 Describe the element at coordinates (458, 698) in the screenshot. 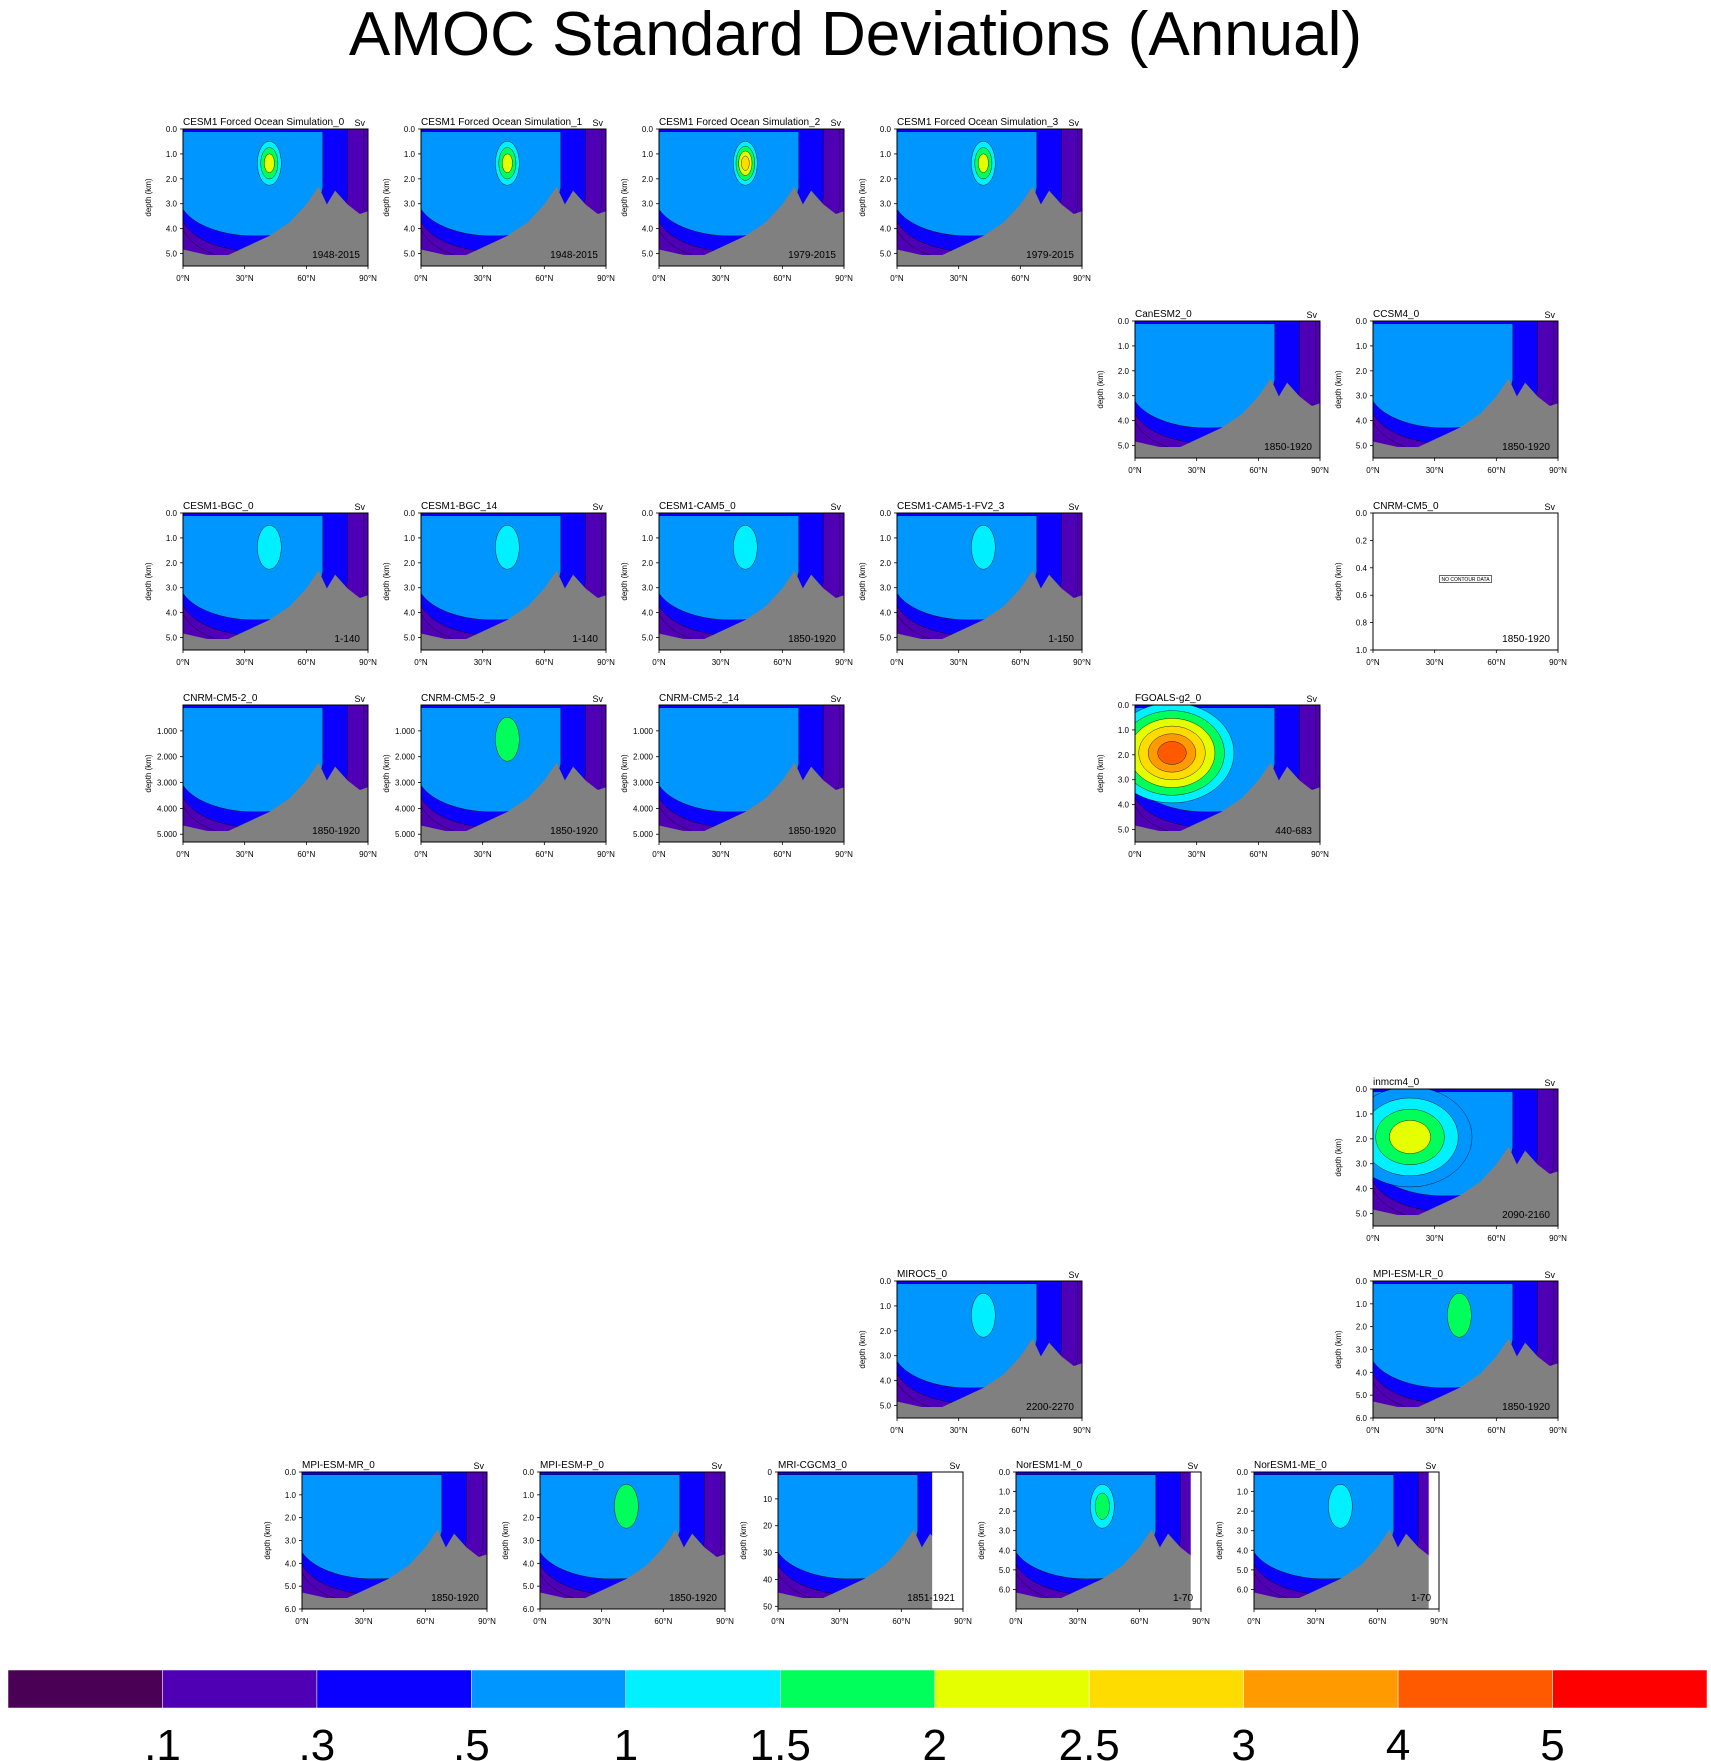

I see `panel-title: CNRM-CM5-2_9` at that location.